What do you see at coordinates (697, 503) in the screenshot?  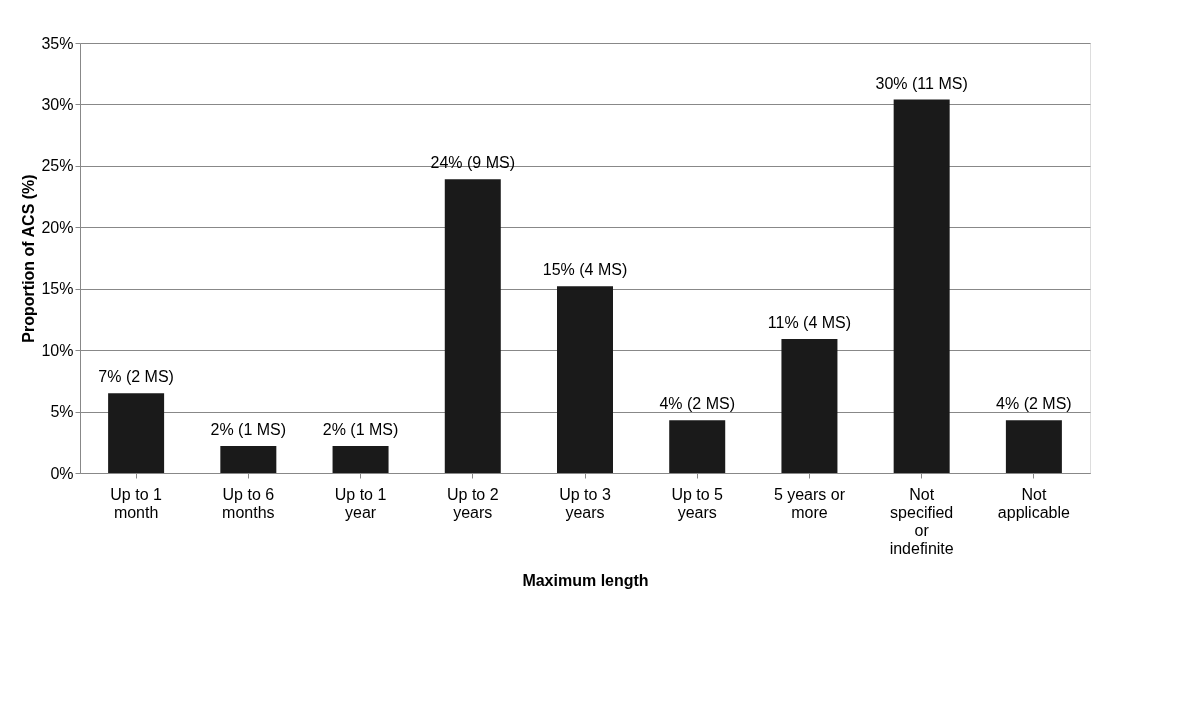 I see `x-tick-label: Up to 5 years` at bounding box center [697, 503].